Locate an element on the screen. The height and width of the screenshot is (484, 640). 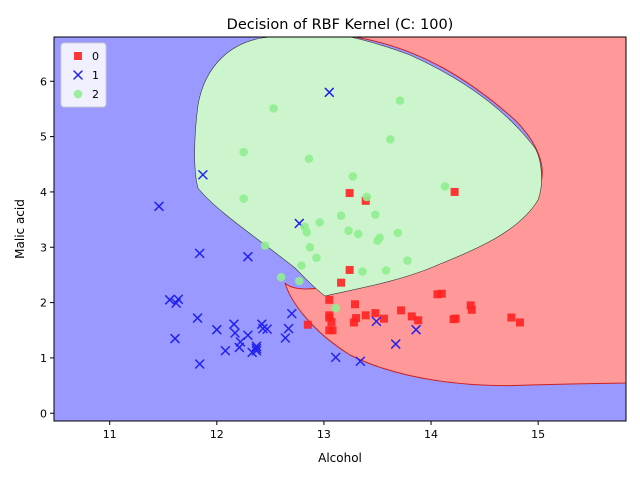
y-tick-label: 0 is located at coordinates (43, 413).